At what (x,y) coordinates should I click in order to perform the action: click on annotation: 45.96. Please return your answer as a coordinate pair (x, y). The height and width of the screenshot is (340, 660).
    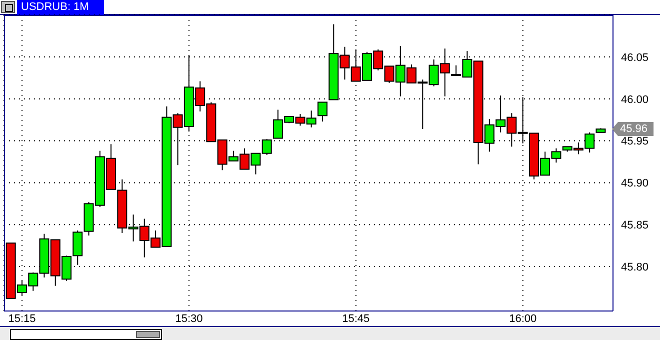
    Looking at the image, I should click on (633, 129).